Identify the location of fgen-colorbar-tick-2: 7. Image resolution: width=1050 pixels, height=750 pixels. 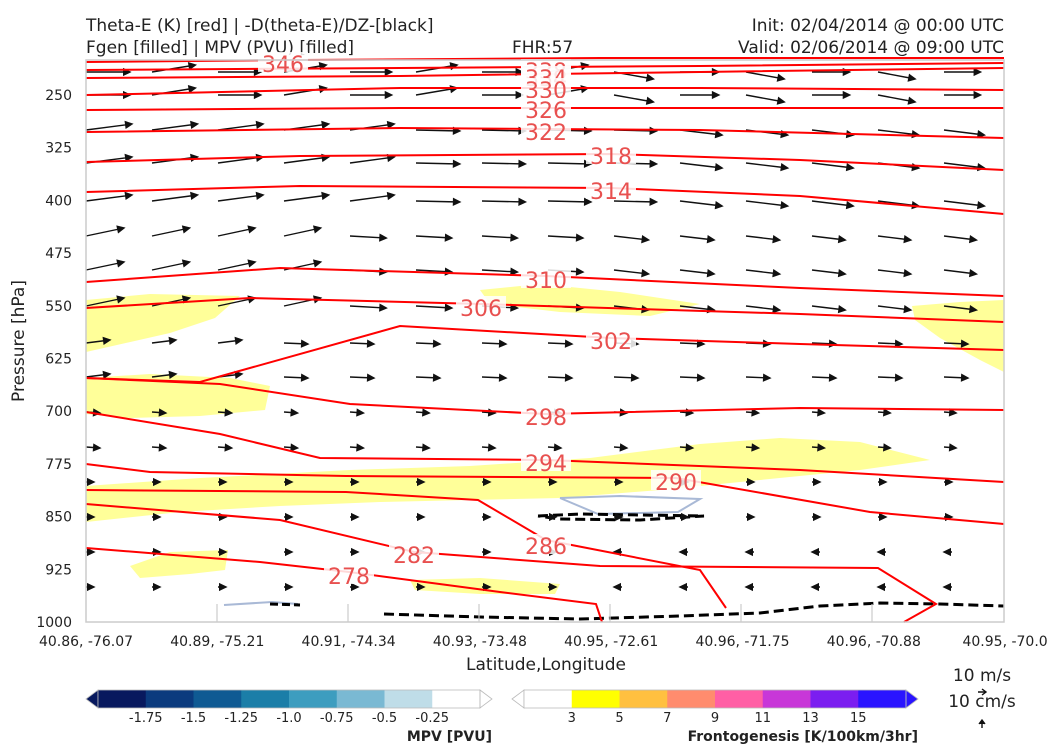
(667, 718).